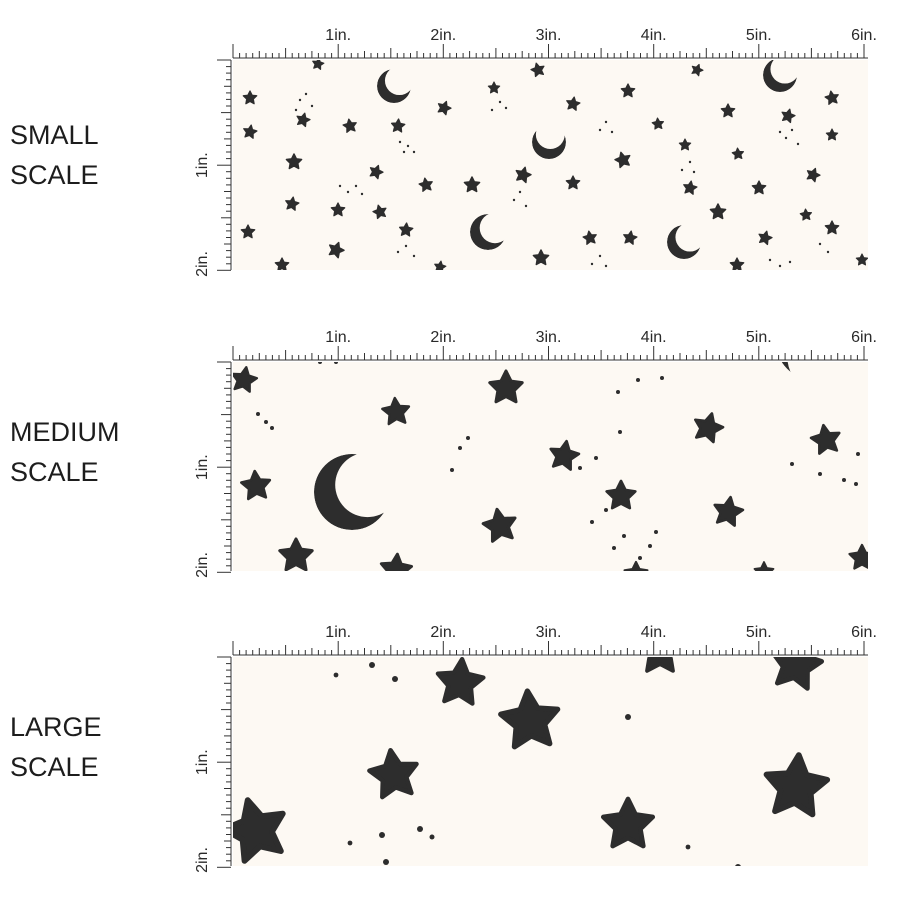 This screenshot has height=900, width=900. What do you see at coordinates (202, 467) in the screenshot?
I see `ruler-label-side: 1in.` at bounding box center [202, 467].